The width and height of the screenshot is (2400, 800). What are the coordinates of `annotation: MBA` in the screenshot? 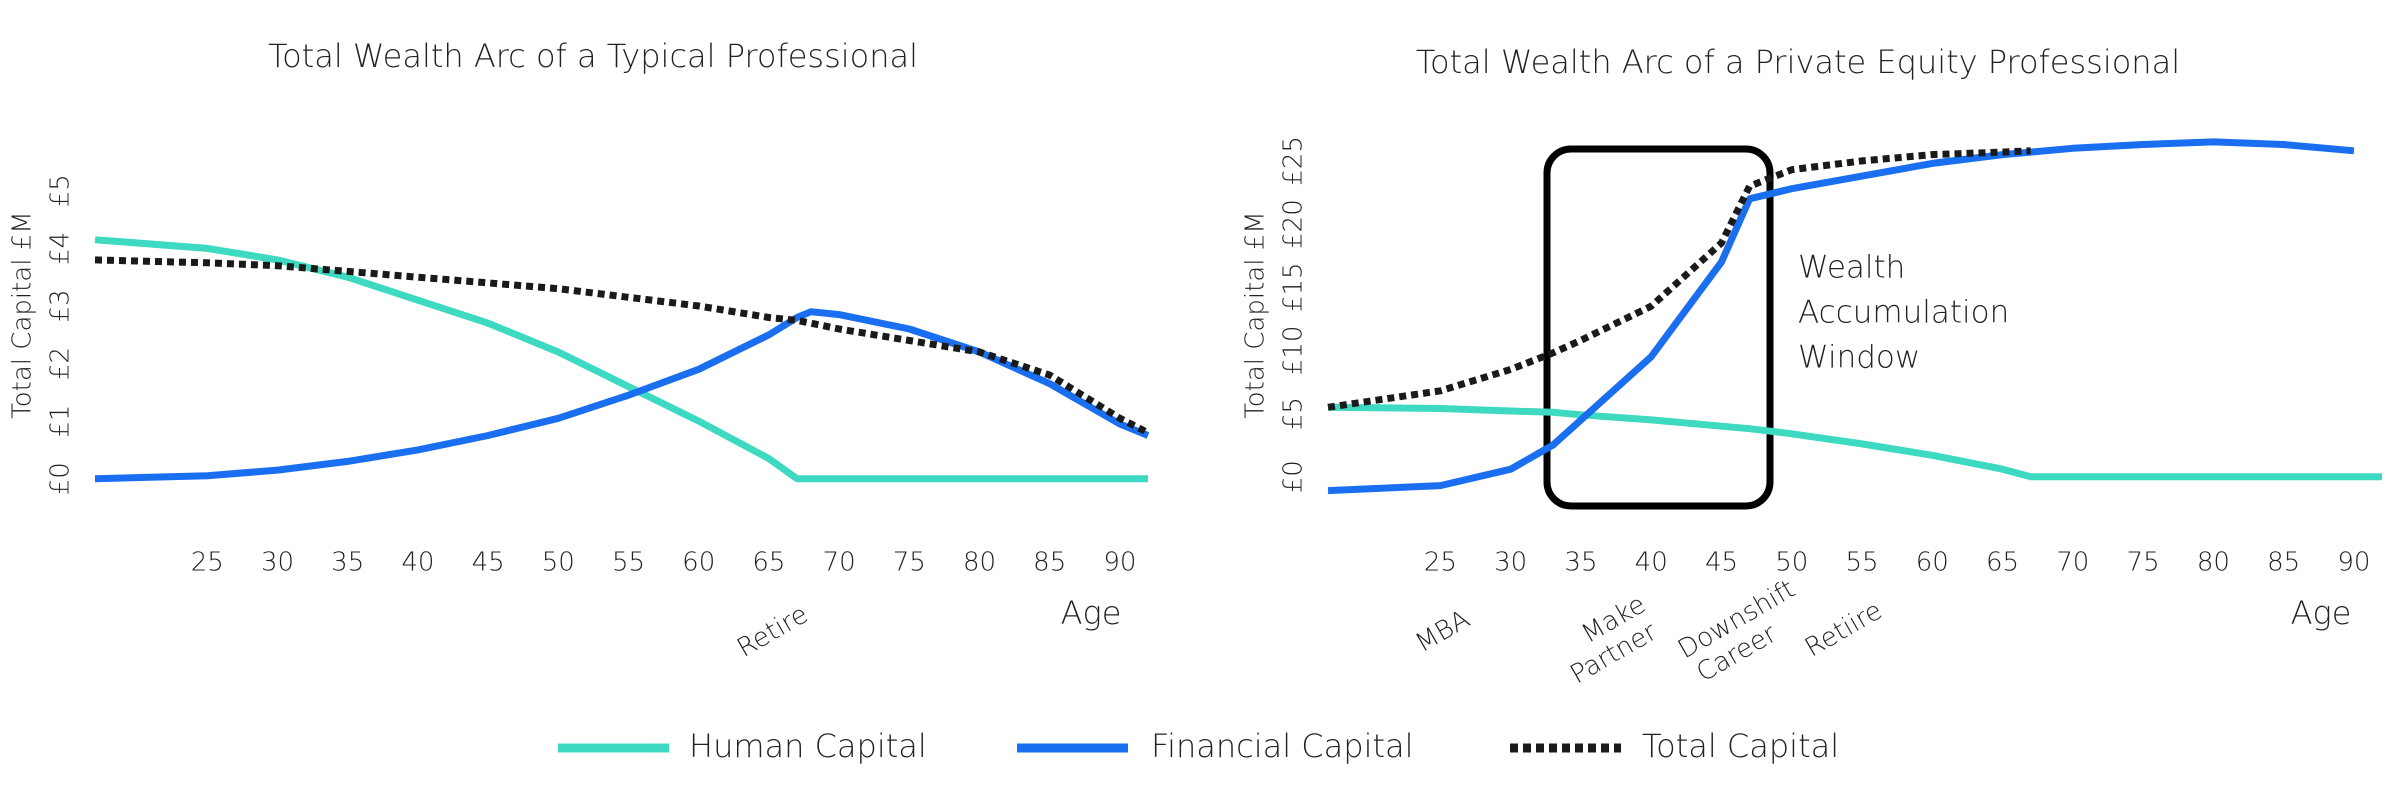 It's located at (1442, 631).